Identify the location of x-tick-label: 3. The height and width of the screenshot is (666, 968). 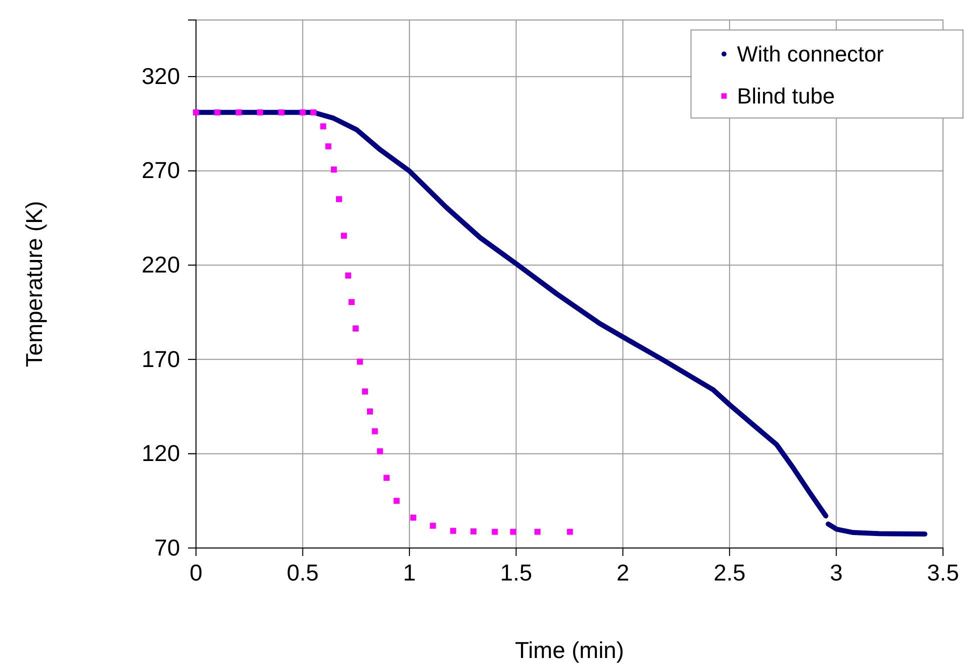
(836, 572).